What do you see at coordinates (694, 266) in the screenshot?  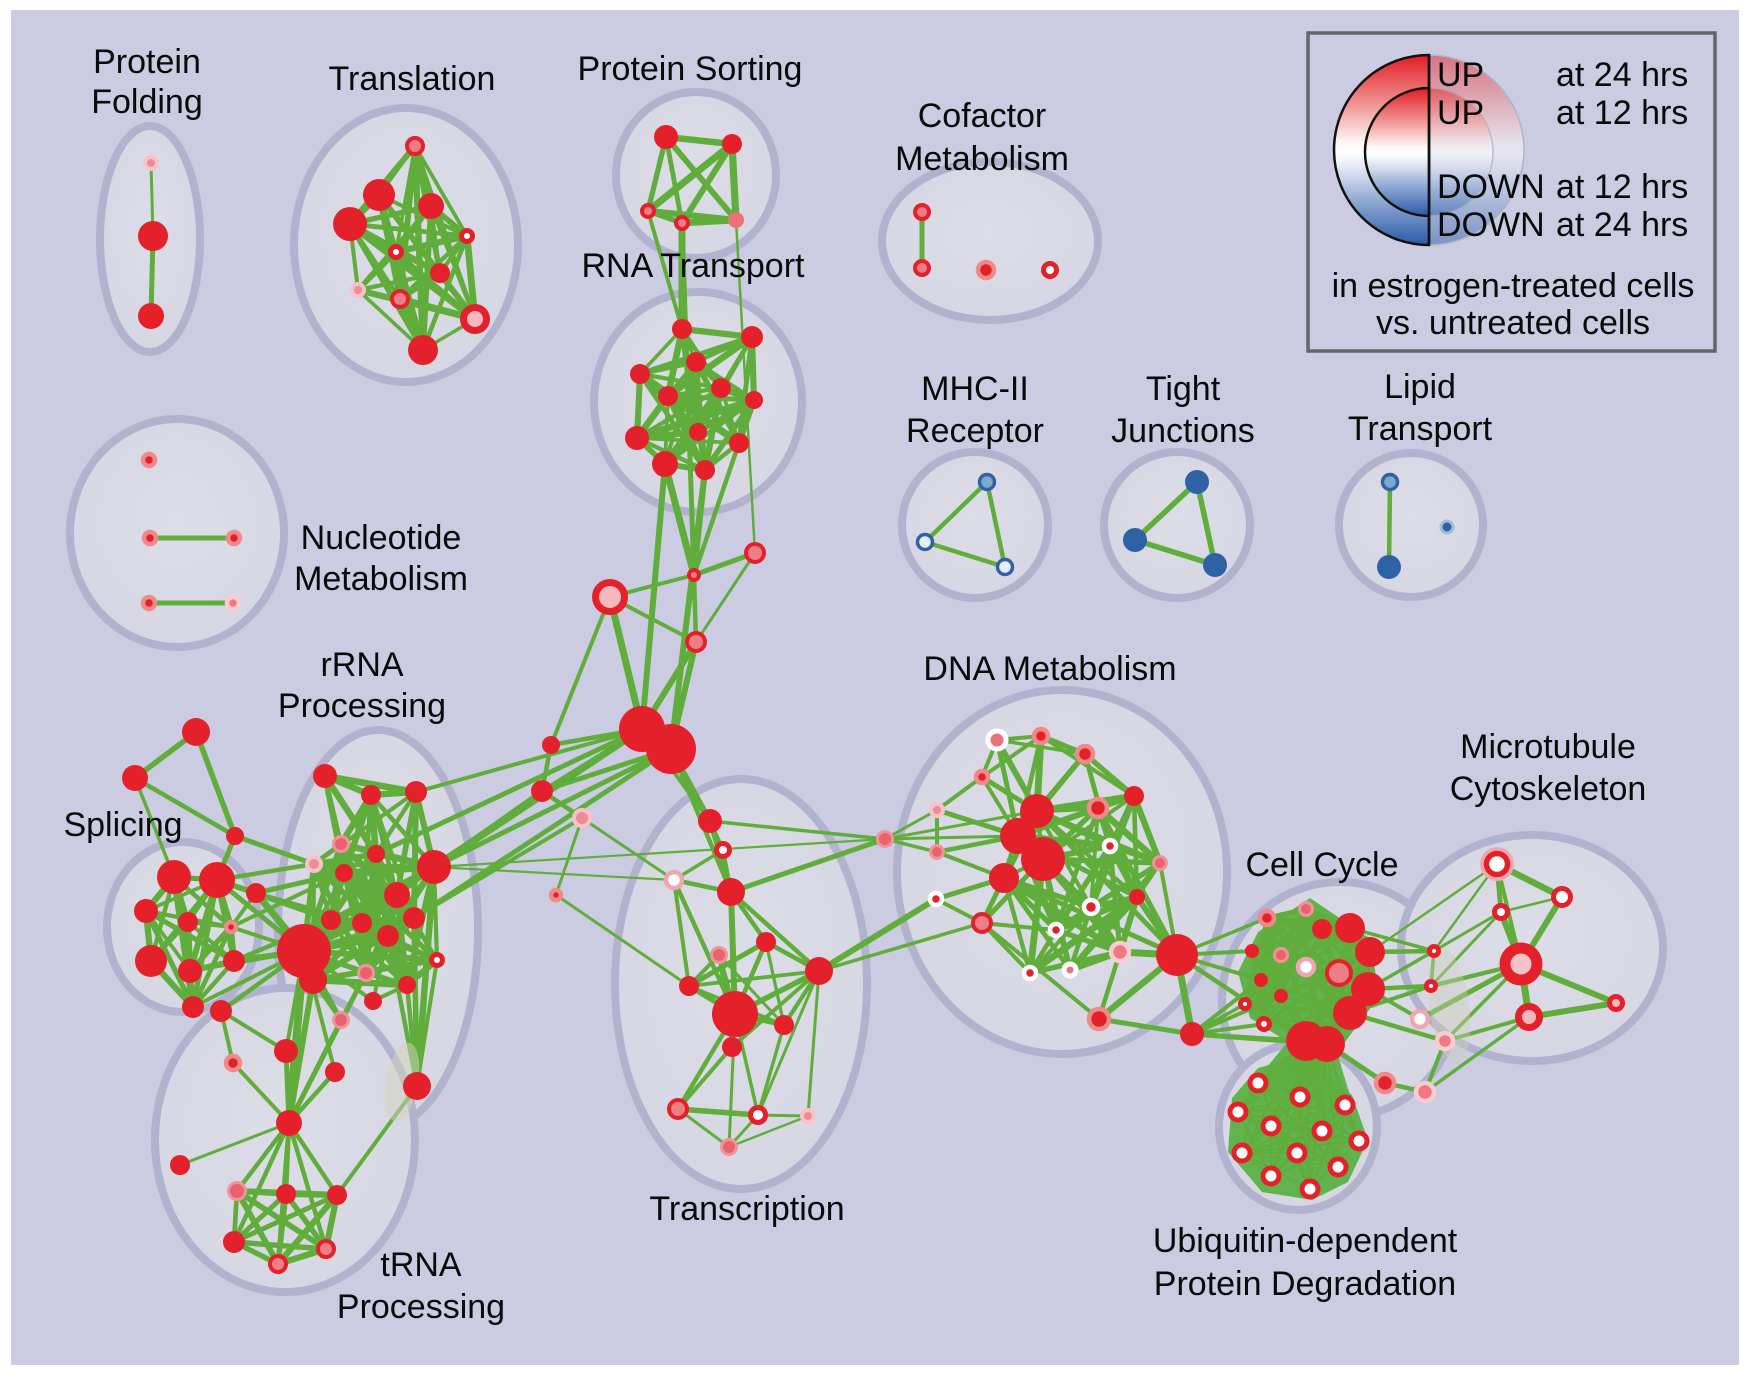 I see `svg-text: RNA Transport` at bounding box center [694, 266].